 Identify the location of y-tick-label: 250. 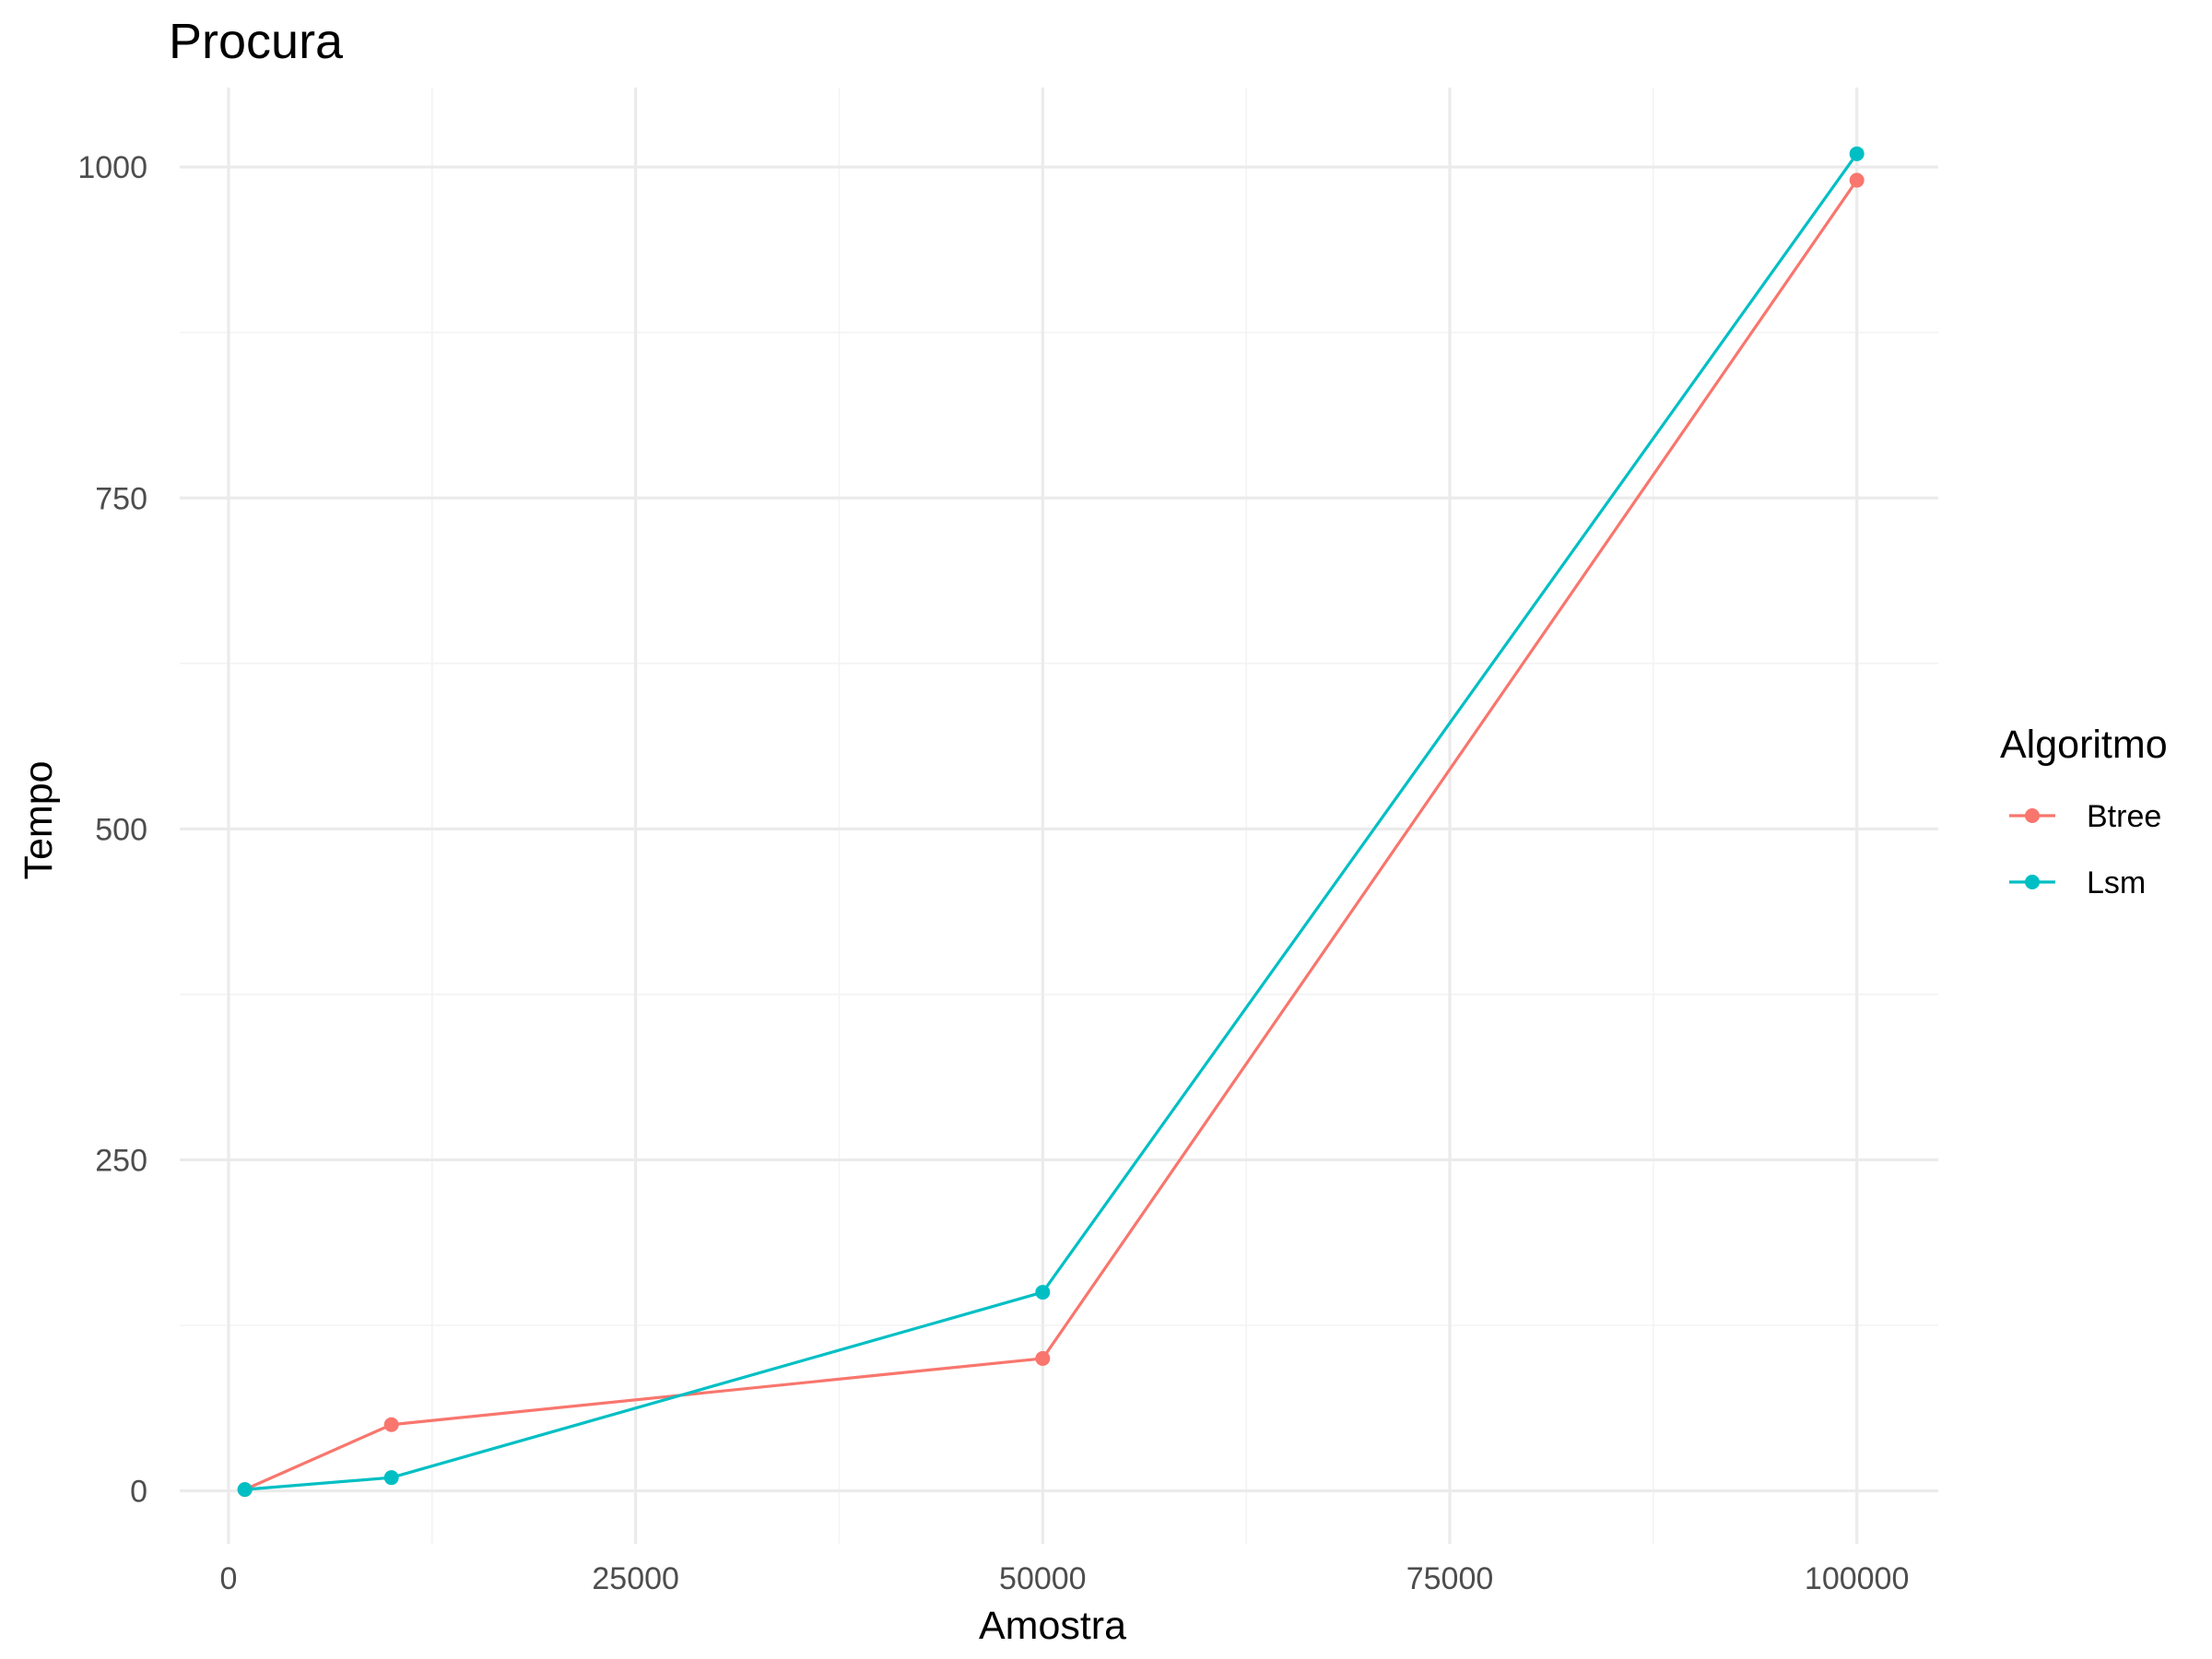
(121, 1160).